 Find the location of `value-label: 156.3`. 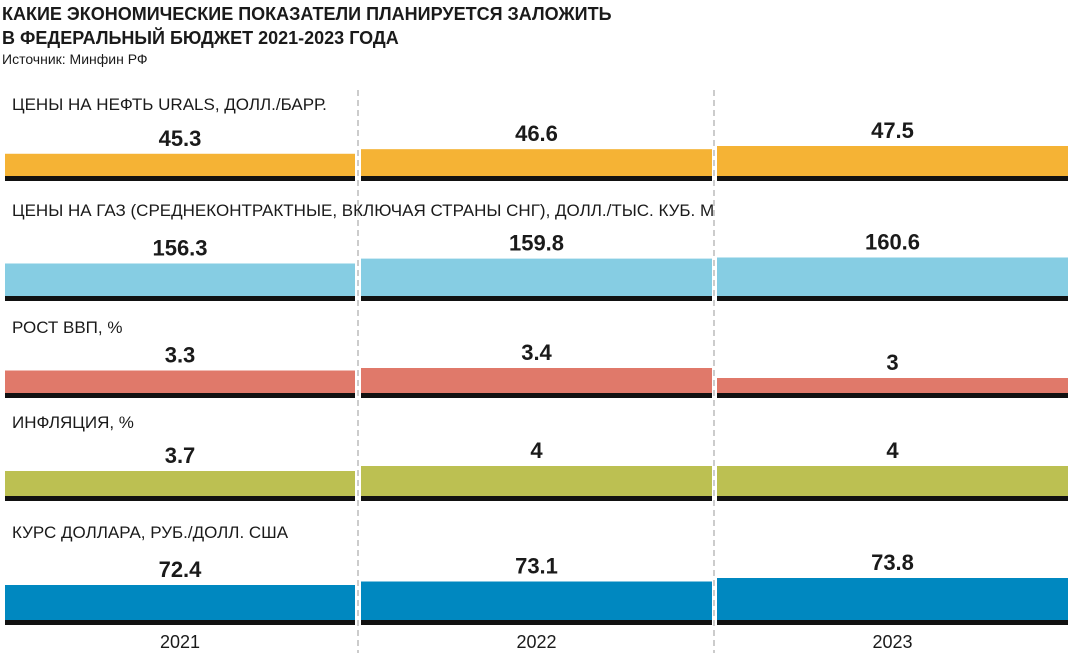

value-label: 156.3 is located at coordinates (179, 247).